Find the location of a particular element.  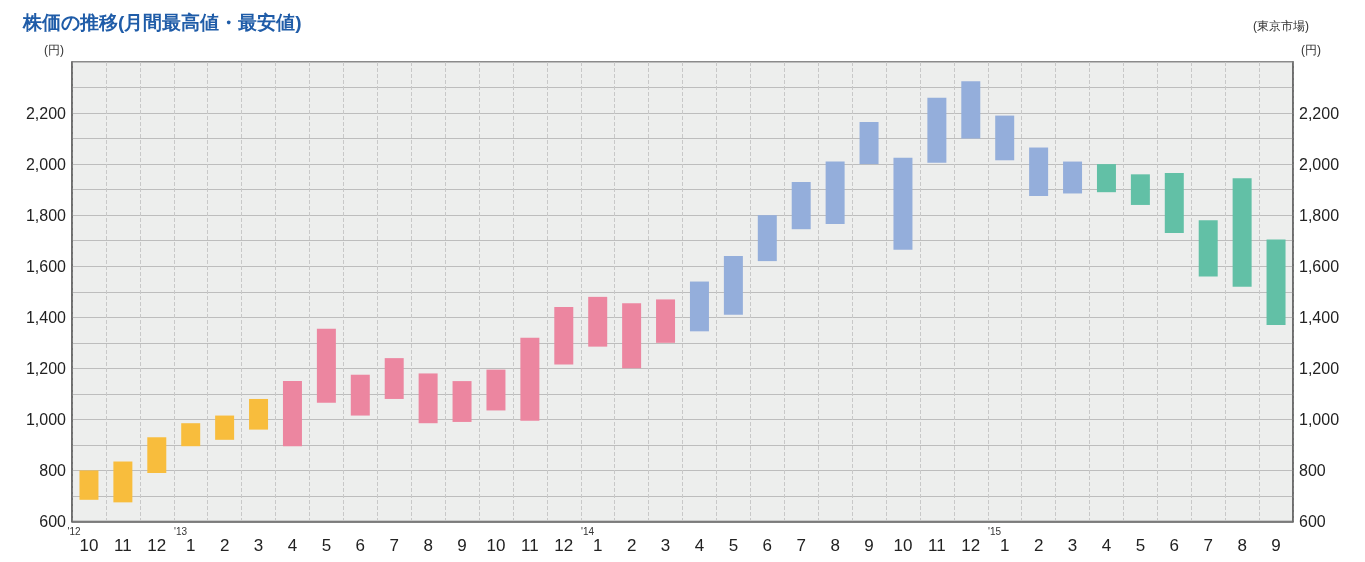

y-tick-label: 1,600 is located at coordinates (46, 266).